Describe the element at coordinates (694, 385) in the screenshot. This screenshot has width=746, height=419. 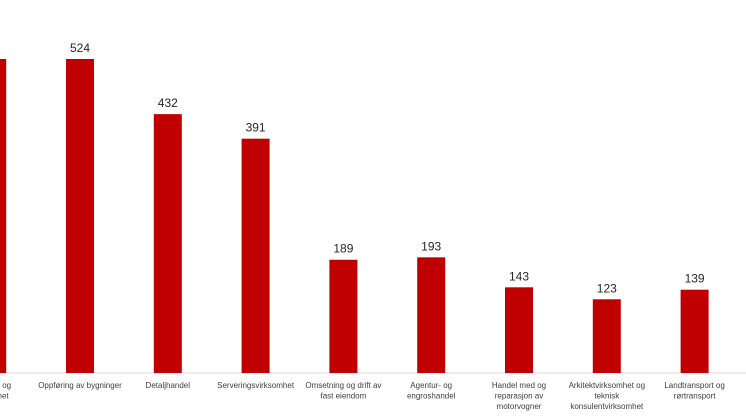
I see `category-label-line: Landtransport og` at that location.